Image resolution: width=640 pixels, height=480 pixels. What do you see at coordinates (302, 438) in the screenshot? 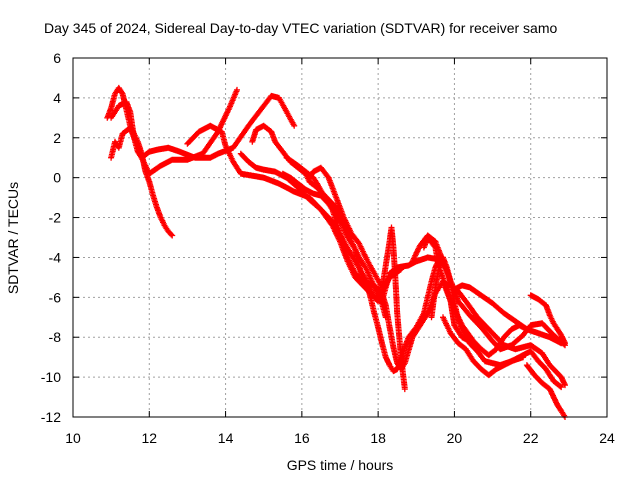
I see `x-tick-label: 16` at bounding box center [302, 438].